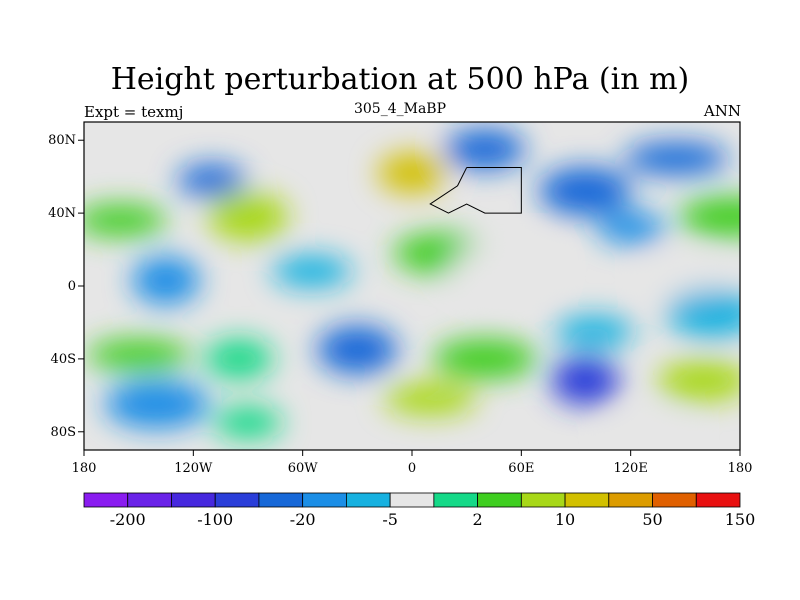 This screenshot has height=600, width=800. What do you see at coordinates (419, 510) in the screenshot?
I see `colorbar: -200 -100 -20 -5 2 10 50 150` at bounding box center [419, 510].